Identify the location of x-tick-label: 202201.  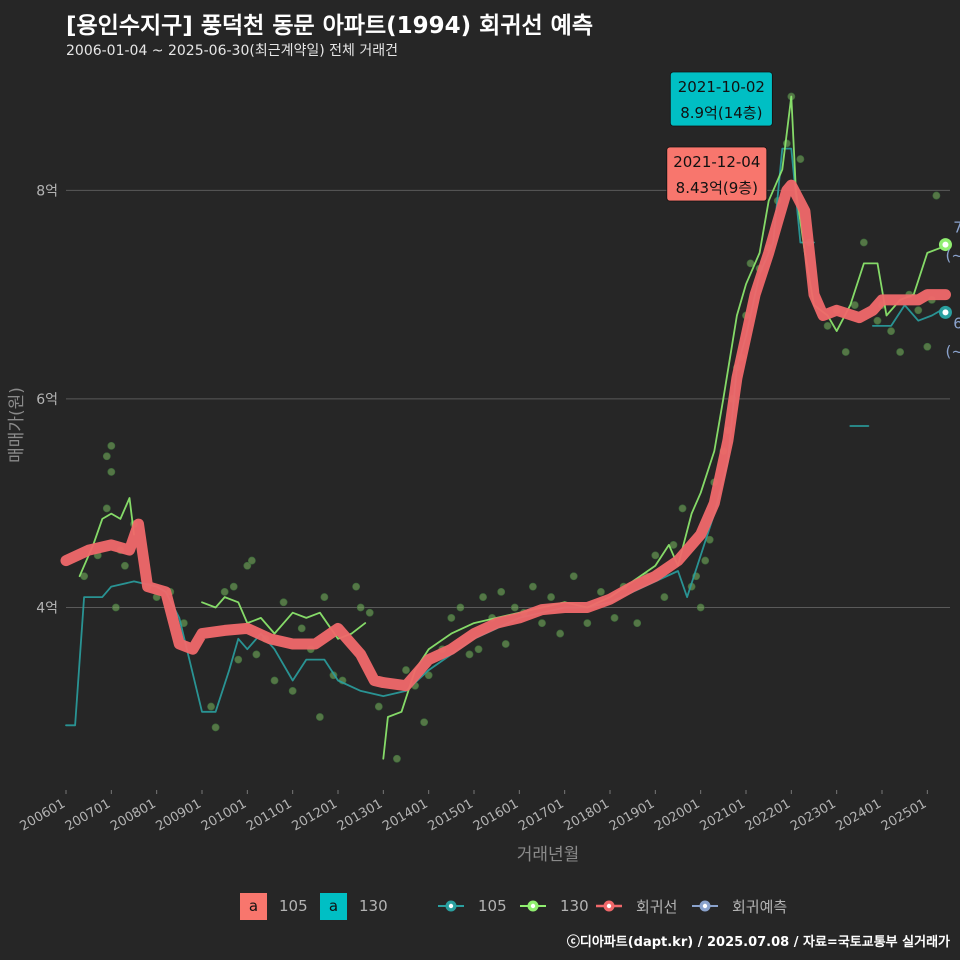
(768, 815).